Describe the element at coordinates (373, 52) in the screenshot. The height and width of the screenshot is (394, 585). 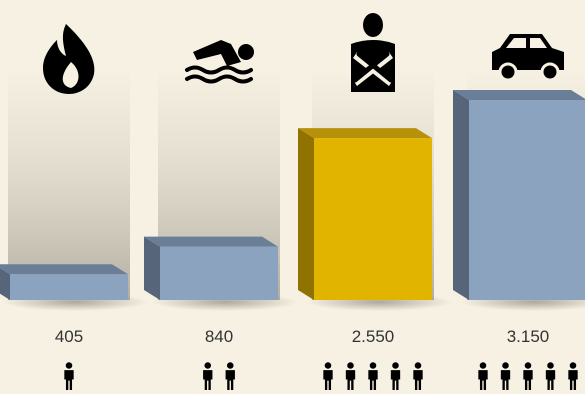
I see `arms-crossed-person-icon` at that location.